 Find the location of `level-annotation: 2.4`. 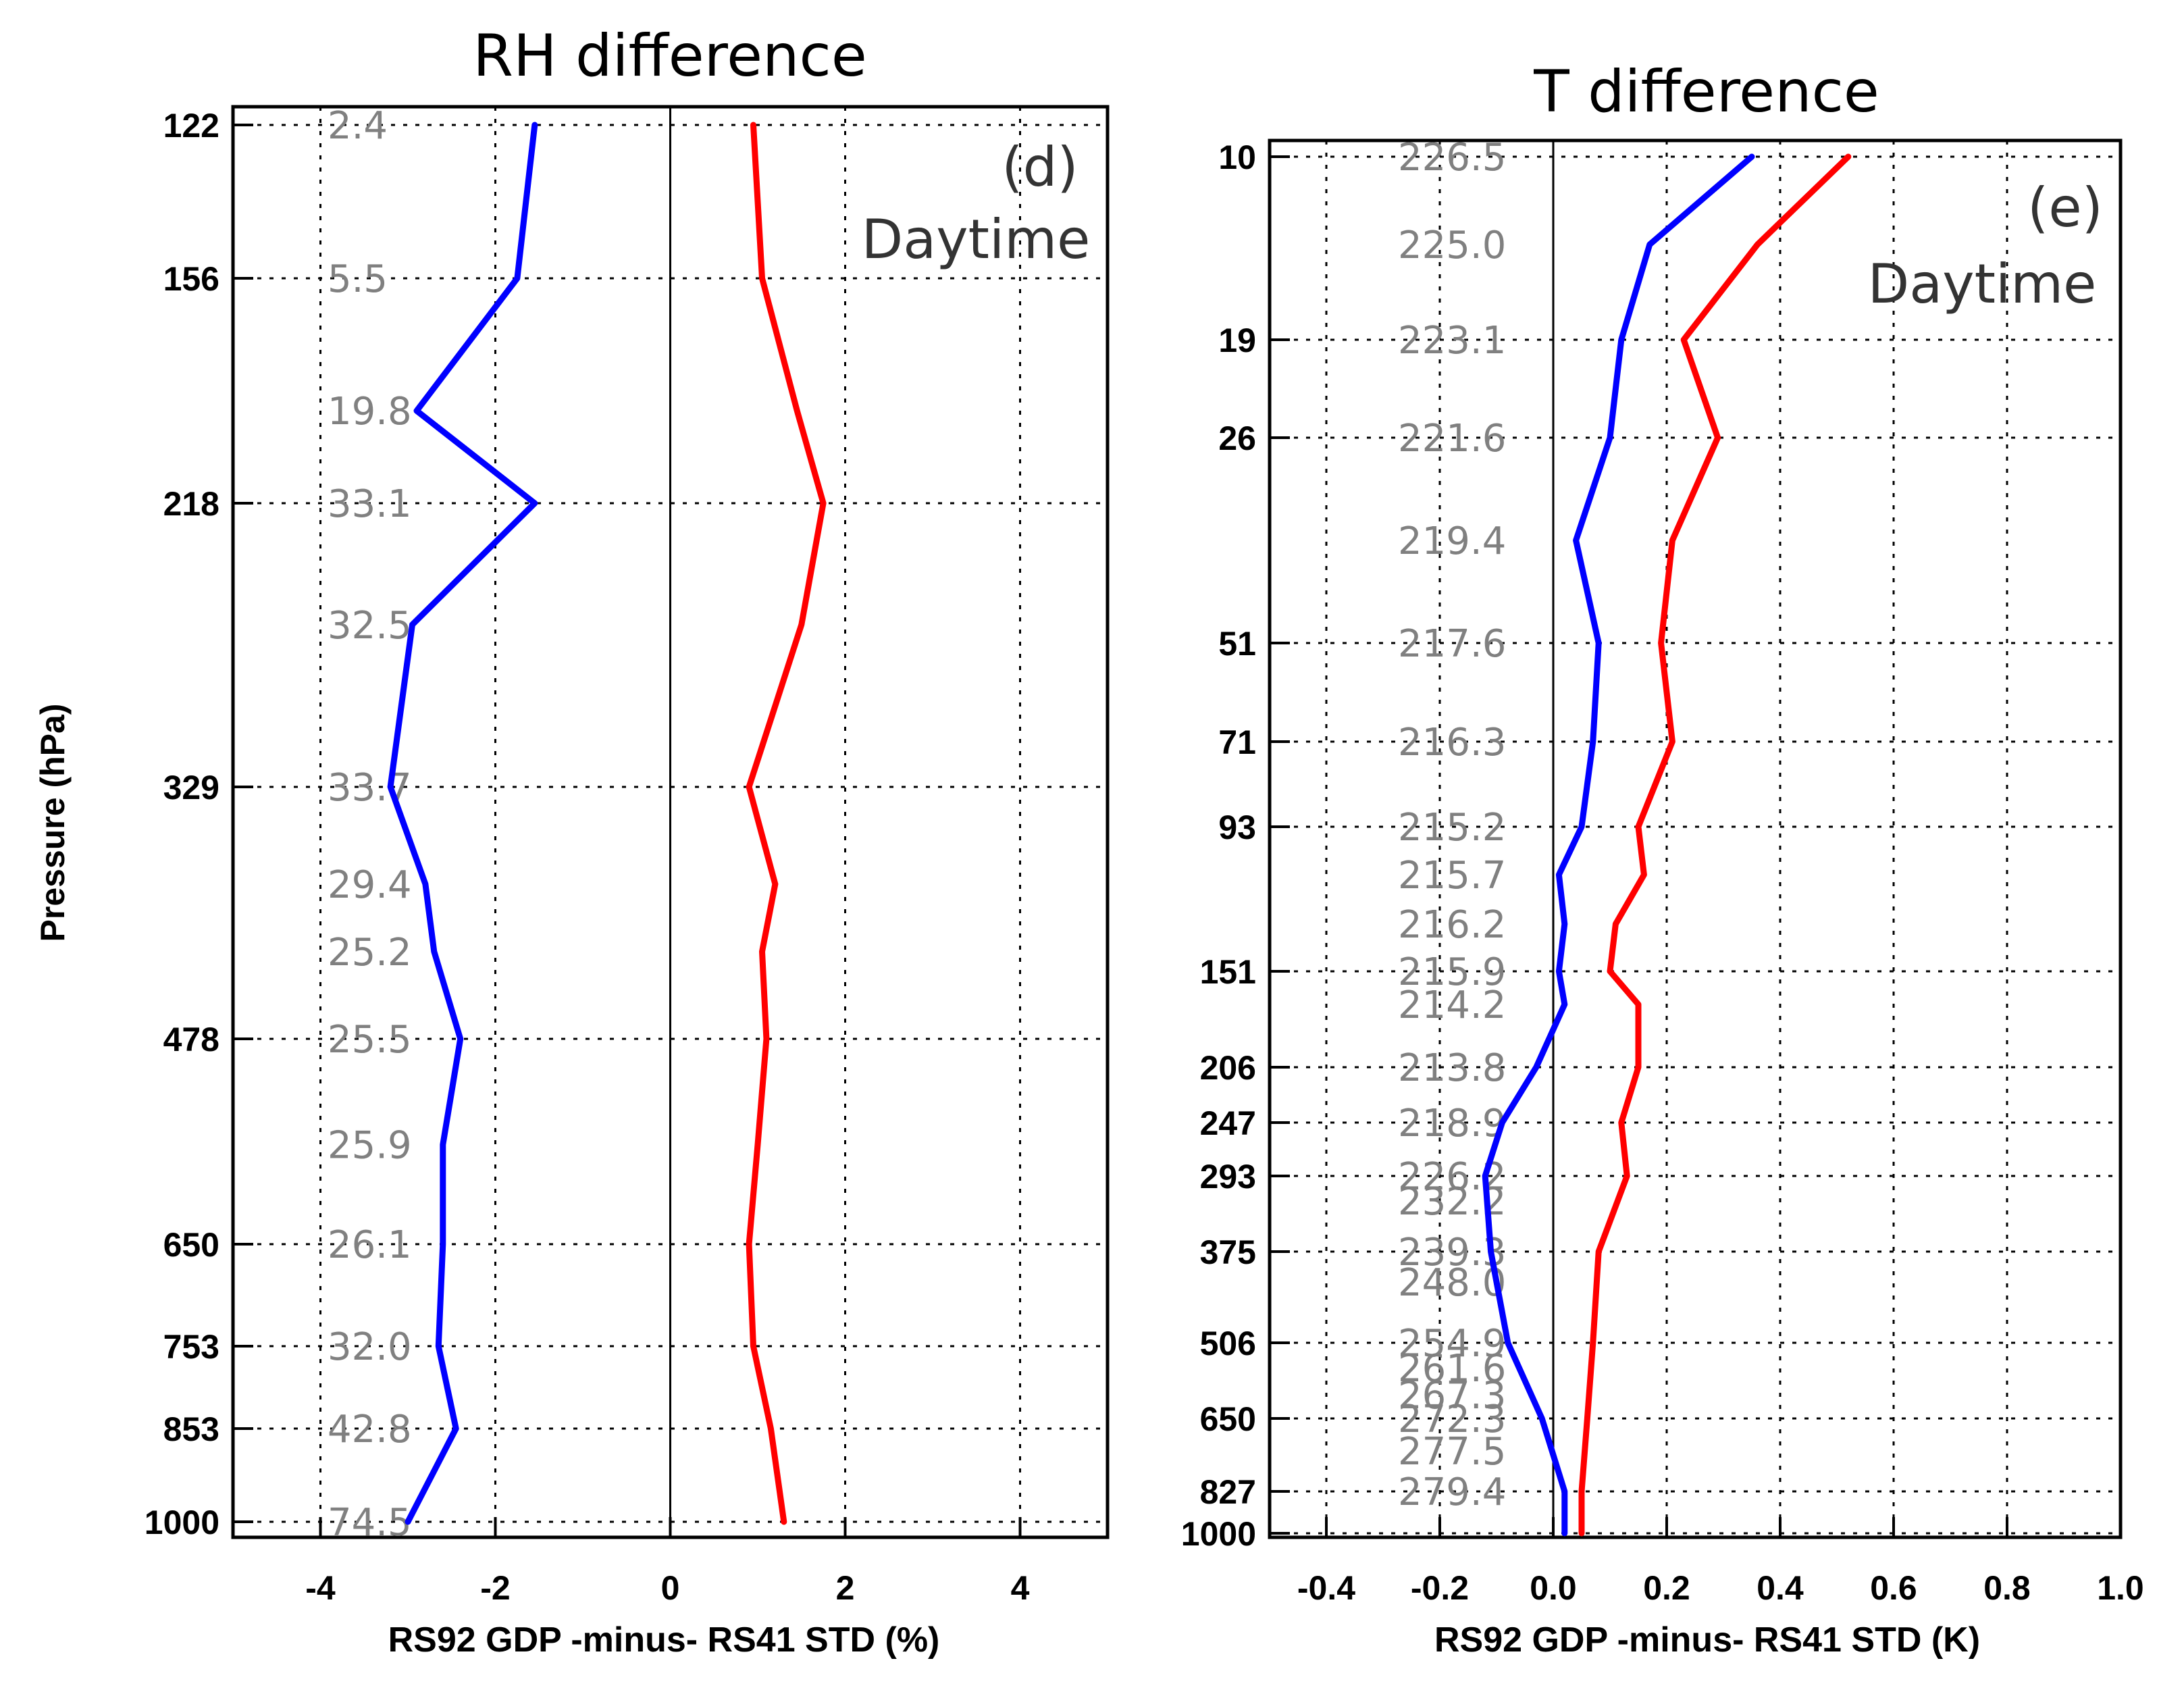

level-annotation: 2.4 is located at coordinates (358, 126).